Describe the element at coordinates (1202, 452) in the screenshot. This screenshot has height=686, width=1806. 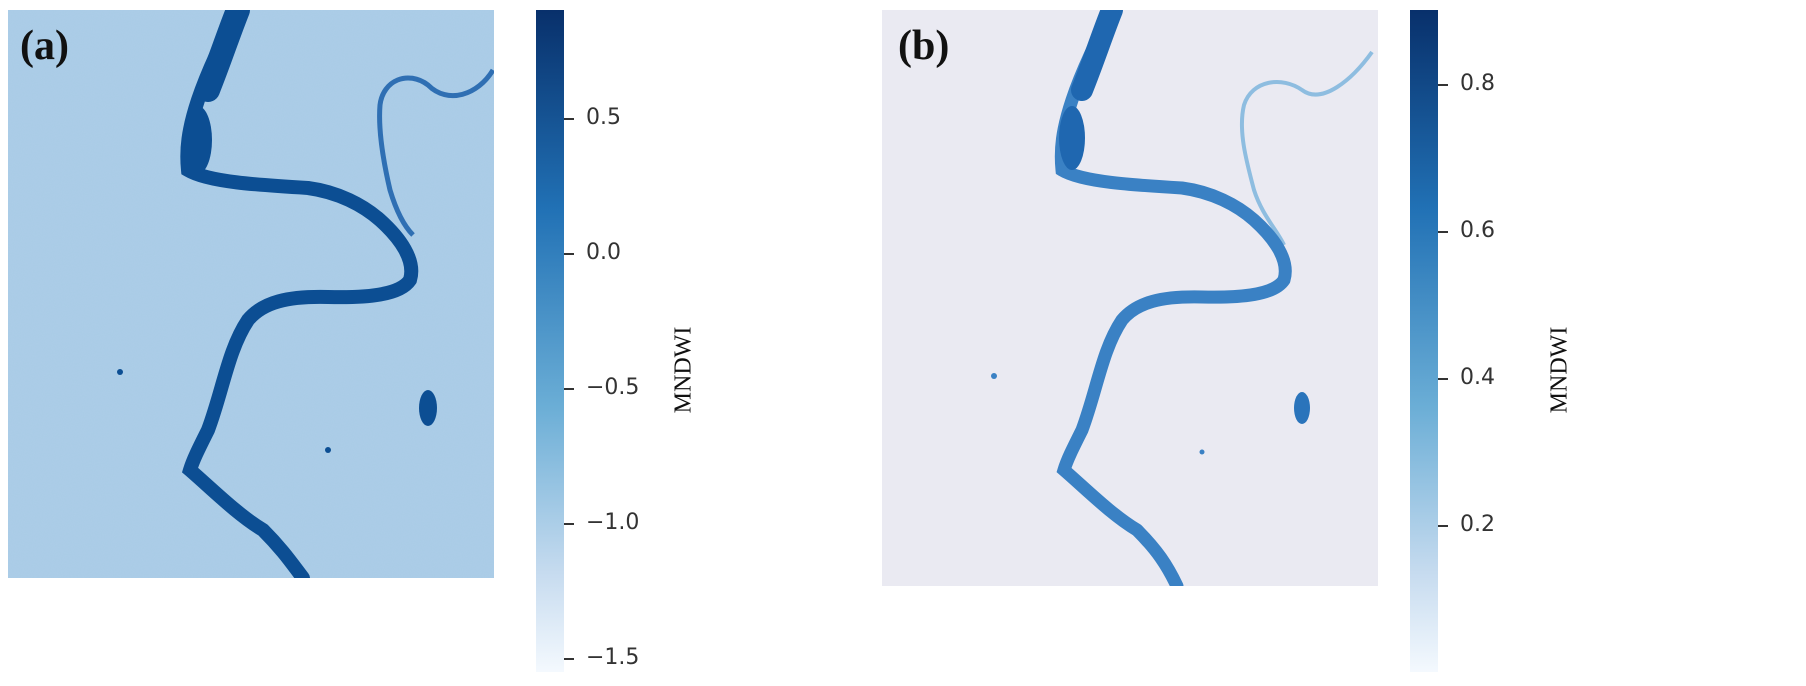
I see `pond-b2` at that location.